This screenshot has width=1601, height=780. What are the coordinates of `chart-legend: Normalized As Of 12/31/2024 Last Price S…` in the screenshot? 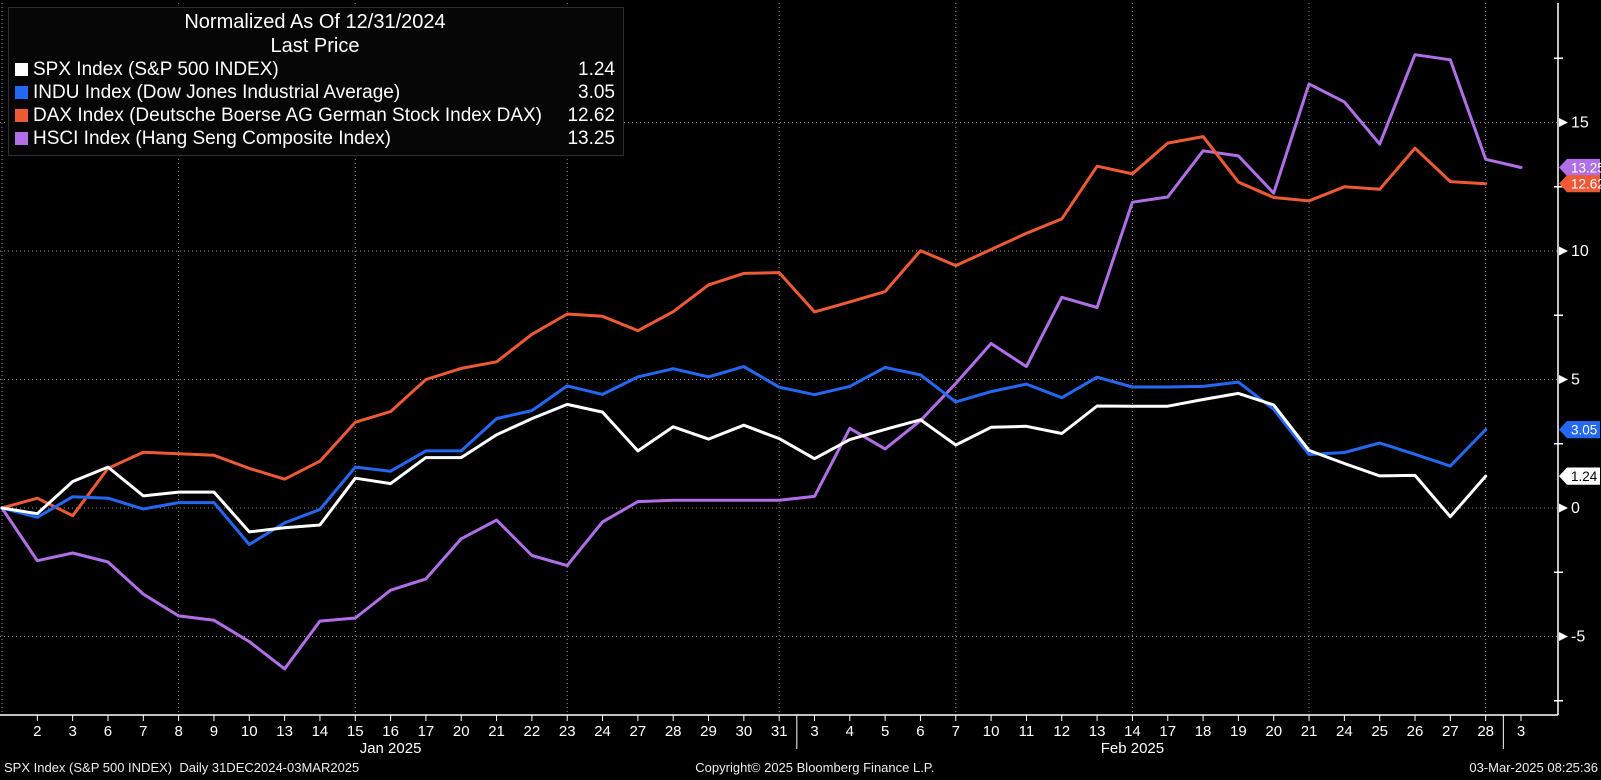 It's located at (316, 81).